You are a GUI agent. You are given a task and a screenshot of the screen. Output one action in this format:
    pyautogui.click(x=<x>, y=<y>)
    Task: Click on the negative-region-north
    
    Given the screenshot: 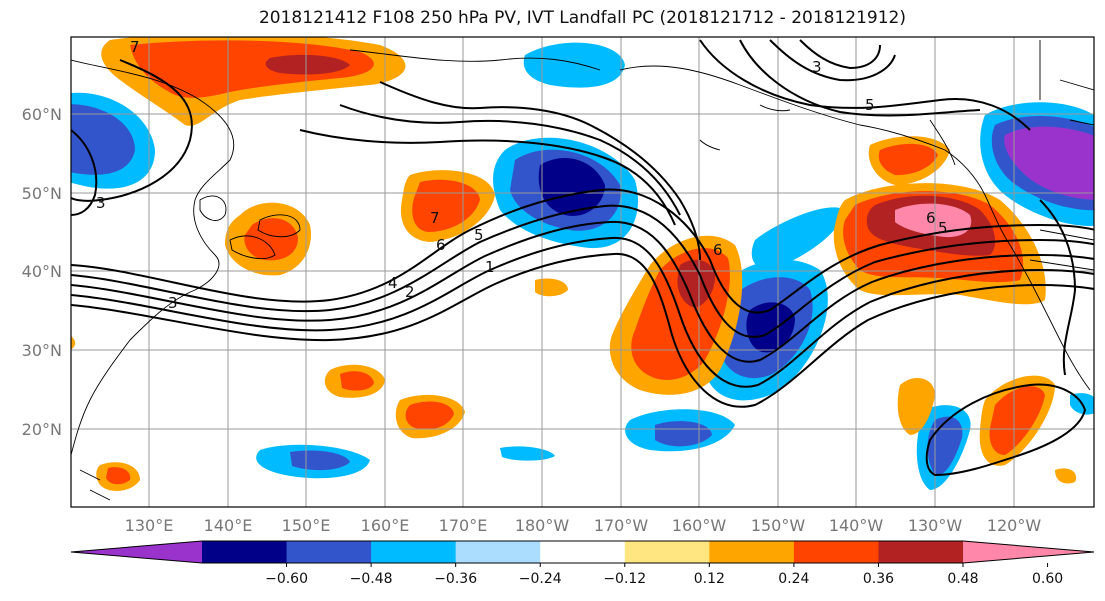 What is the action you would take?
    pyautogui.click(x=574, y=65)
    